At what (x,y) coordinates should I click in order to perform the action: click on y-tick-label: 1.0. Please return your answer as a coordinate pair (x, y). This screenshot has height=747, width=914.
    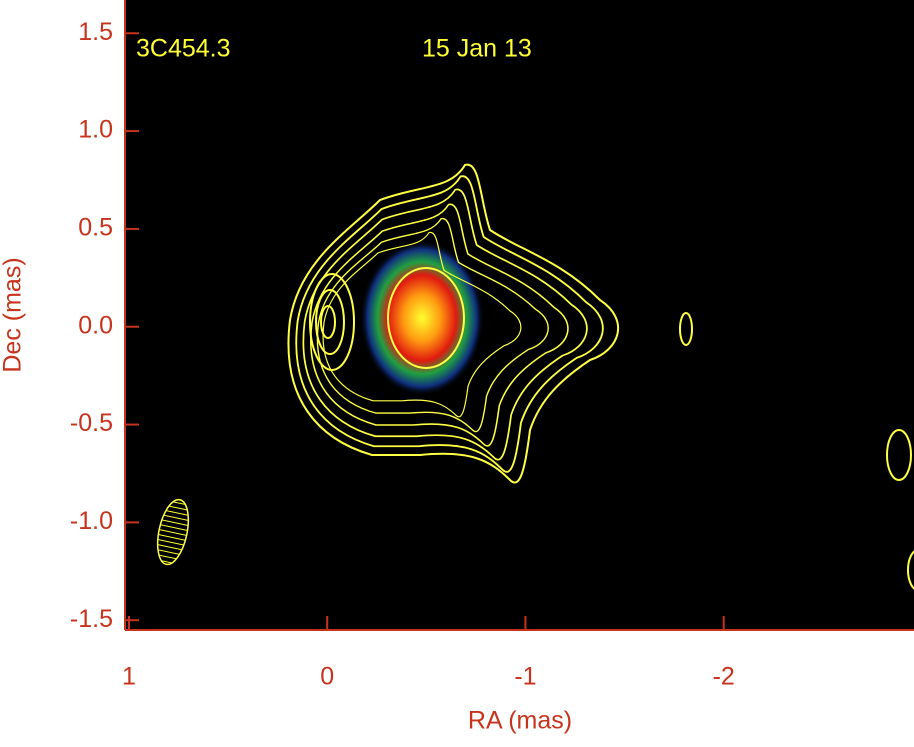
    Looking at the image, I should click on (95, 130).